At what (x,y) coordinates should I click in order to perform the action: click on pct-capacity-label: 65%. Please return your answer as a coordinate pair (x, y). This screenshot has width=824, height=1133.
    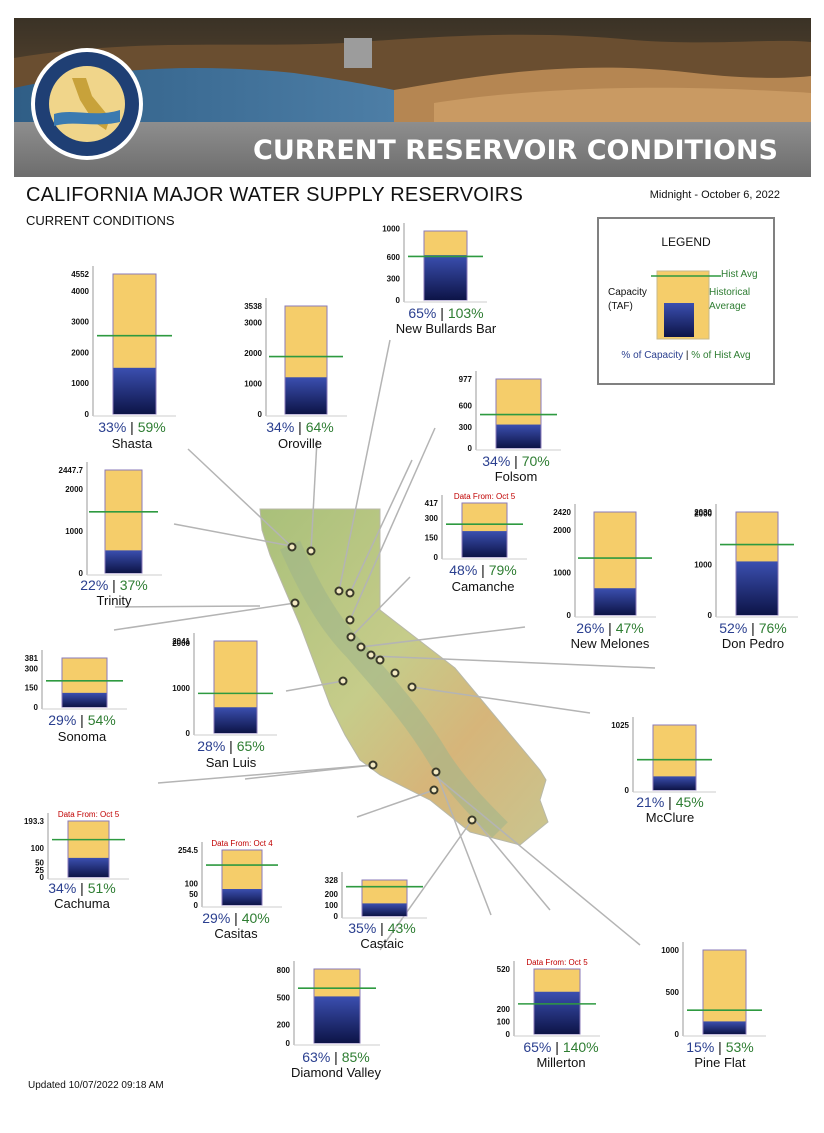
    Looking at the image, I should click on (422, 313).